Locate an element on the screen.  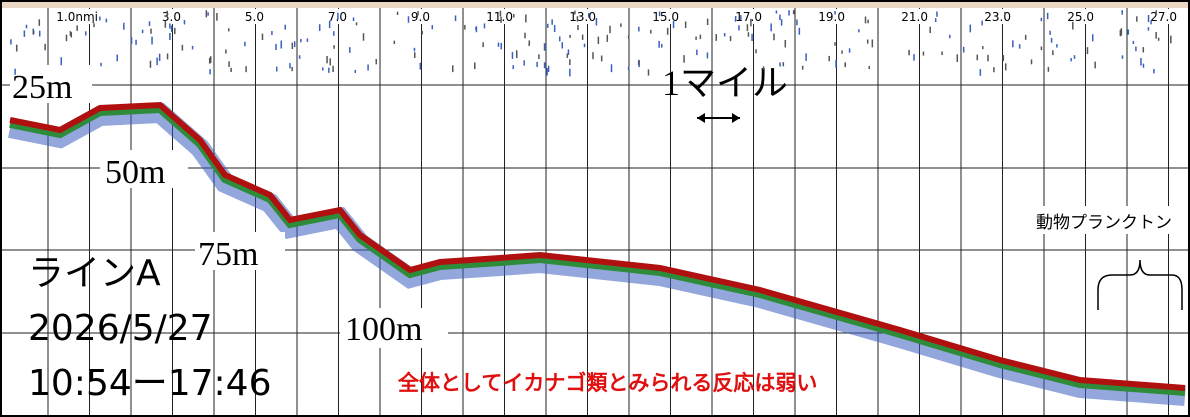
scale-label: 1マイル is located at coordinates (725, 83).